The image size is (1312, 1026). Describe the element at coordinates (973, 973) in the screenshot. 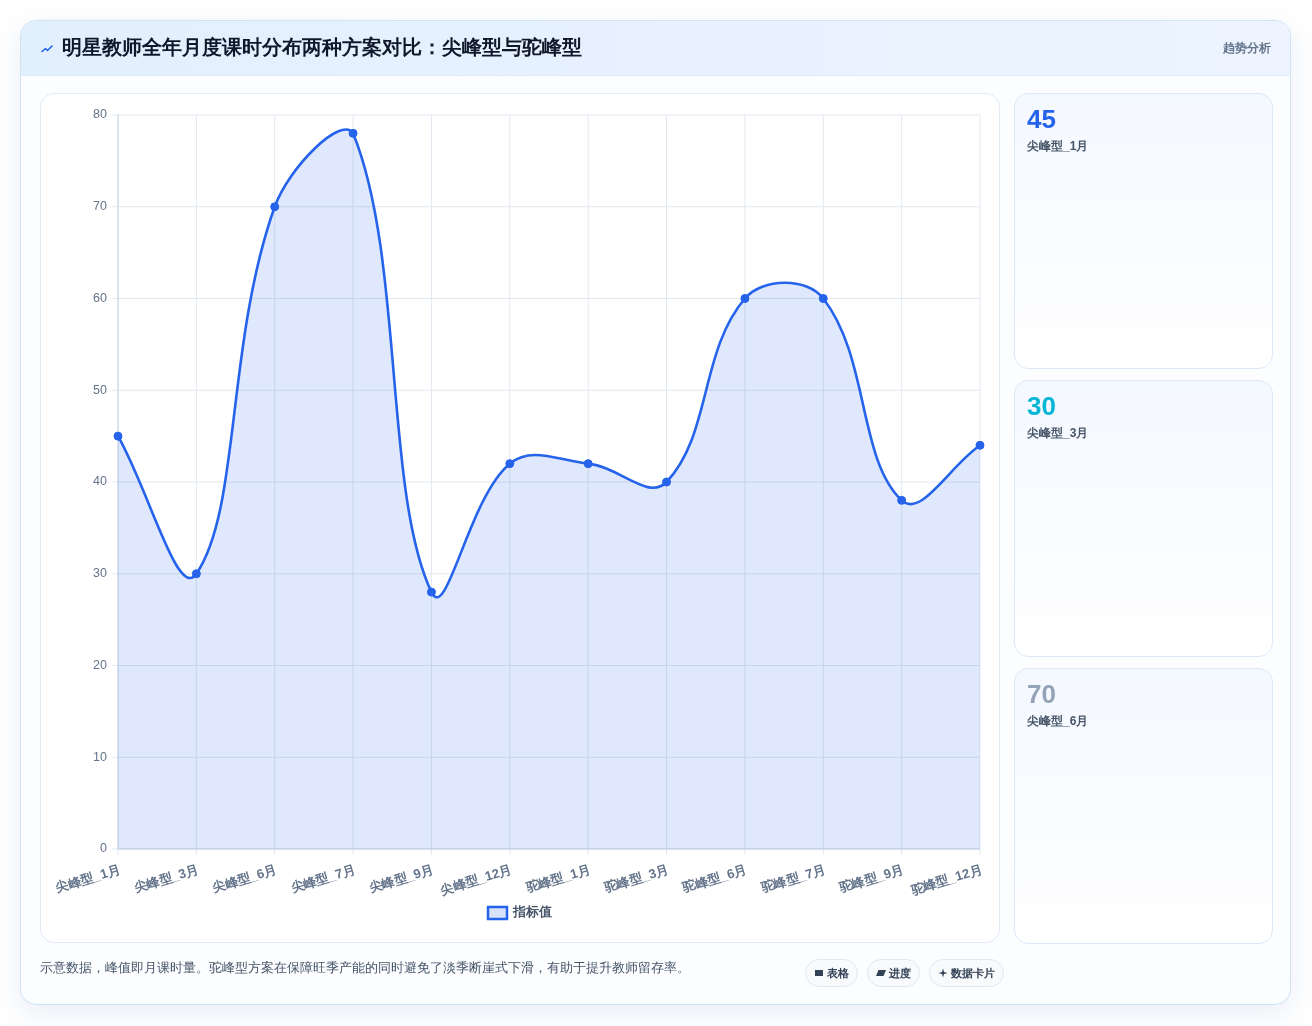

I see `text: 数据卡片` at that location.